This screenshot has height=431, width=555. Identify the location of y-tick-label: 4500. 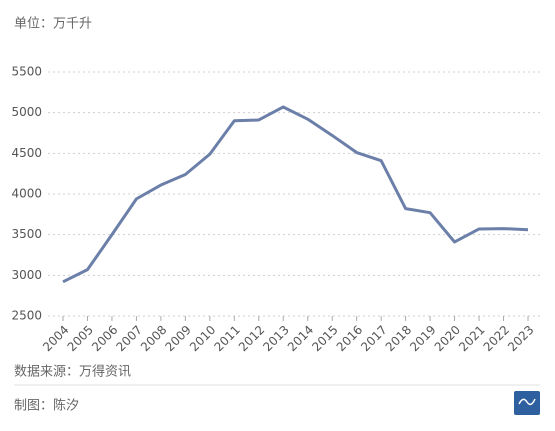
(26, 153).